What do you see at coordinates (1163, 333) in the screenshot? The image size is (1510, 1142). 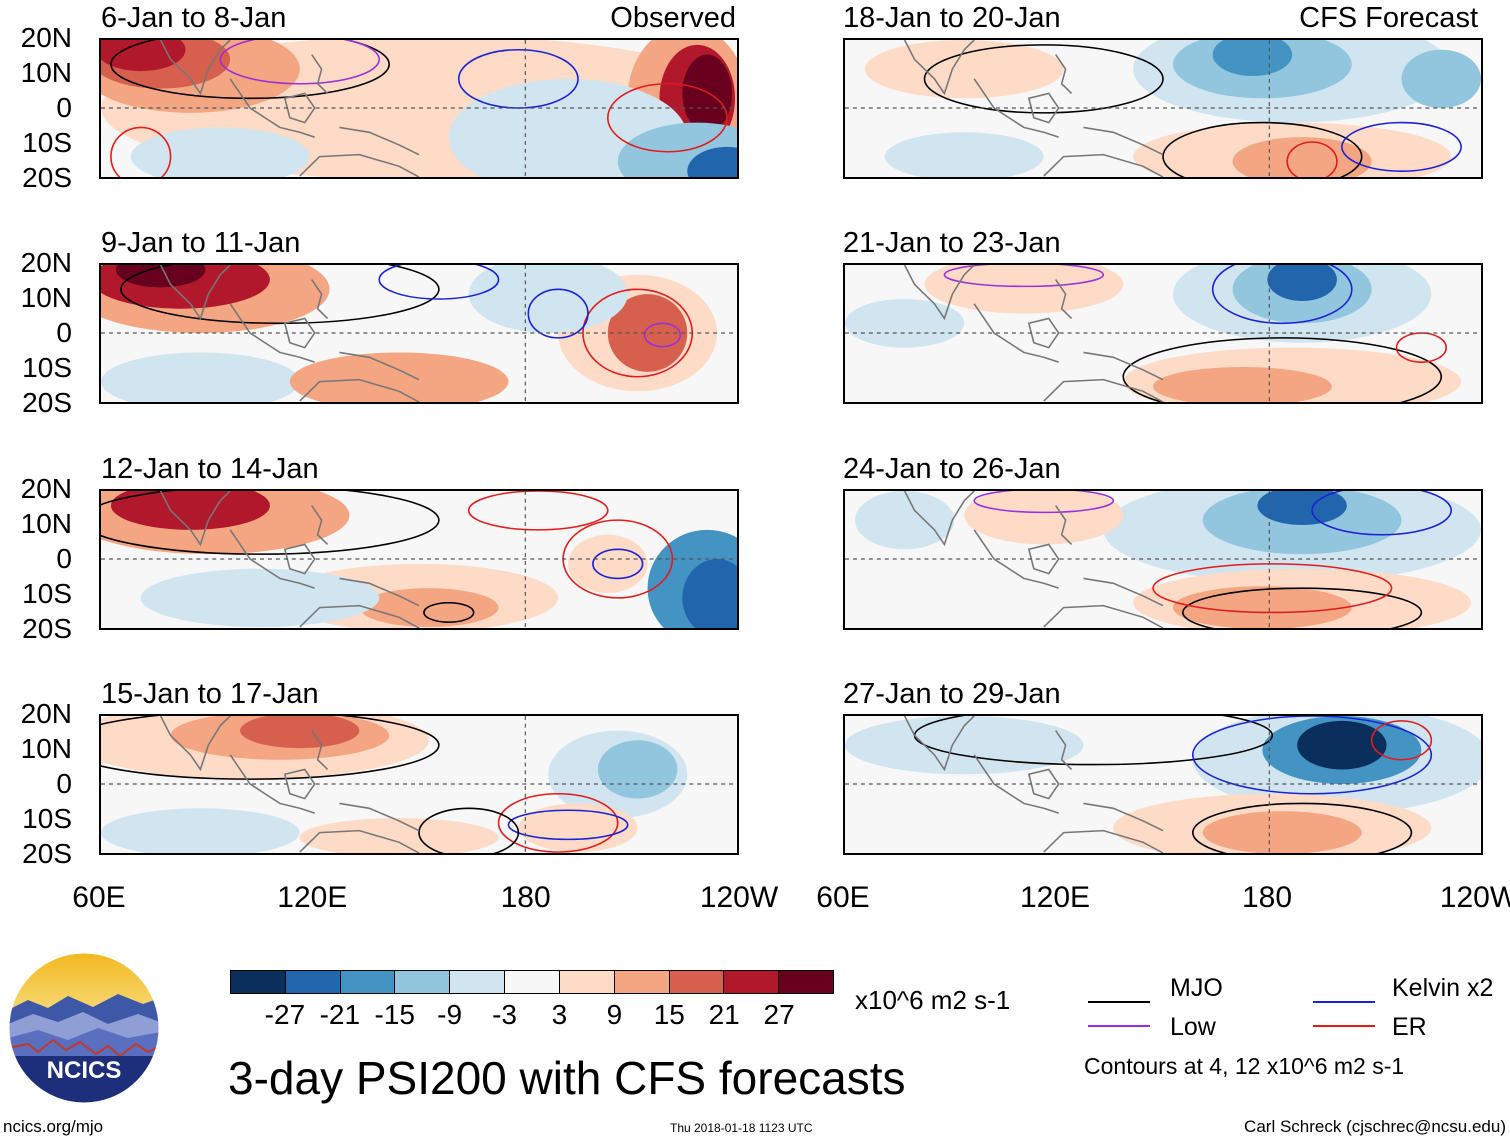 I see `map-panel-21-23-jan` at bounding box center [1163, 333].